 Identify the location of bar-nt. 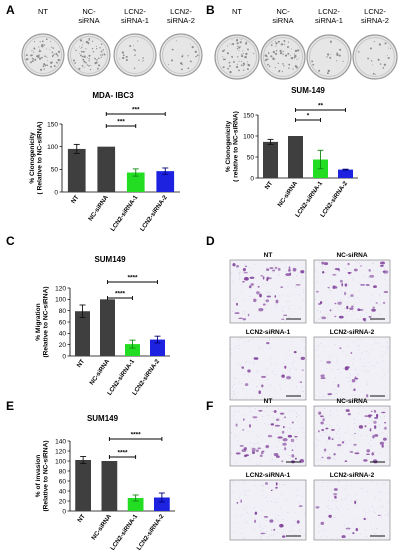
(270, 159).